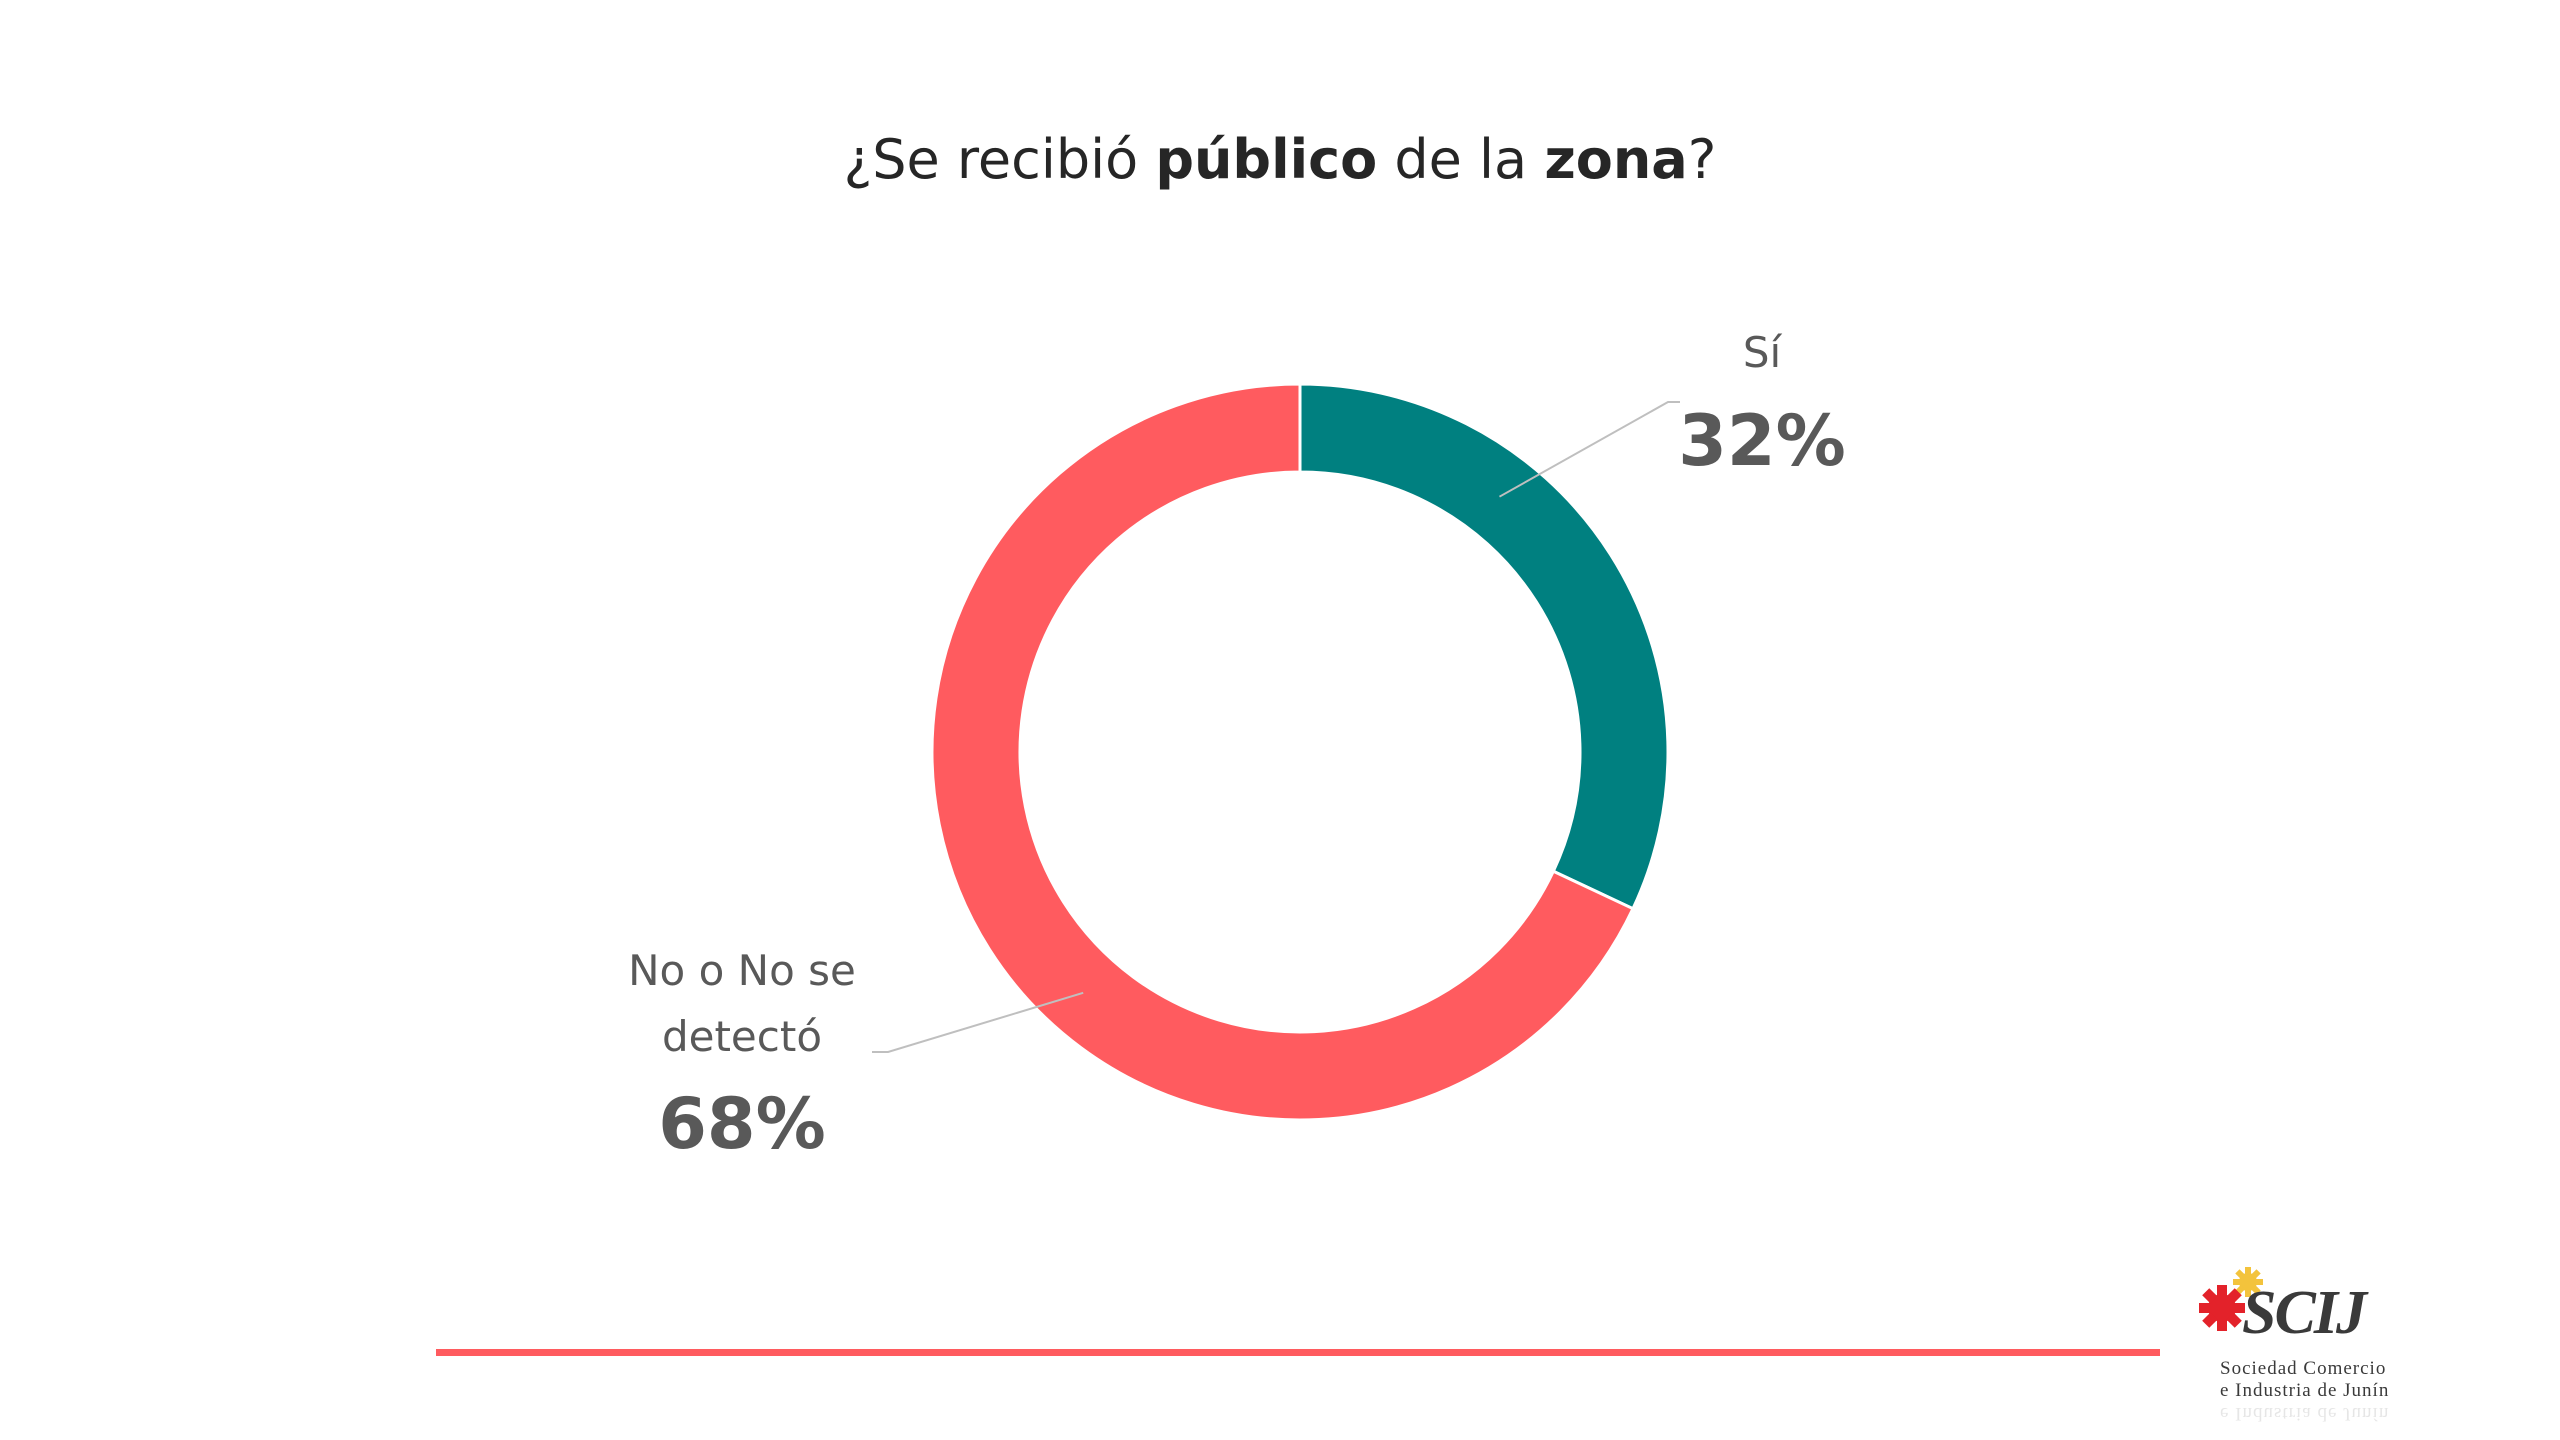 This screenshot has width=2560, height=1440. What do you see at coordinates (1298, 1352) in the screenshot?
I see `footer-divider` at bounding box center [1298, 1352].